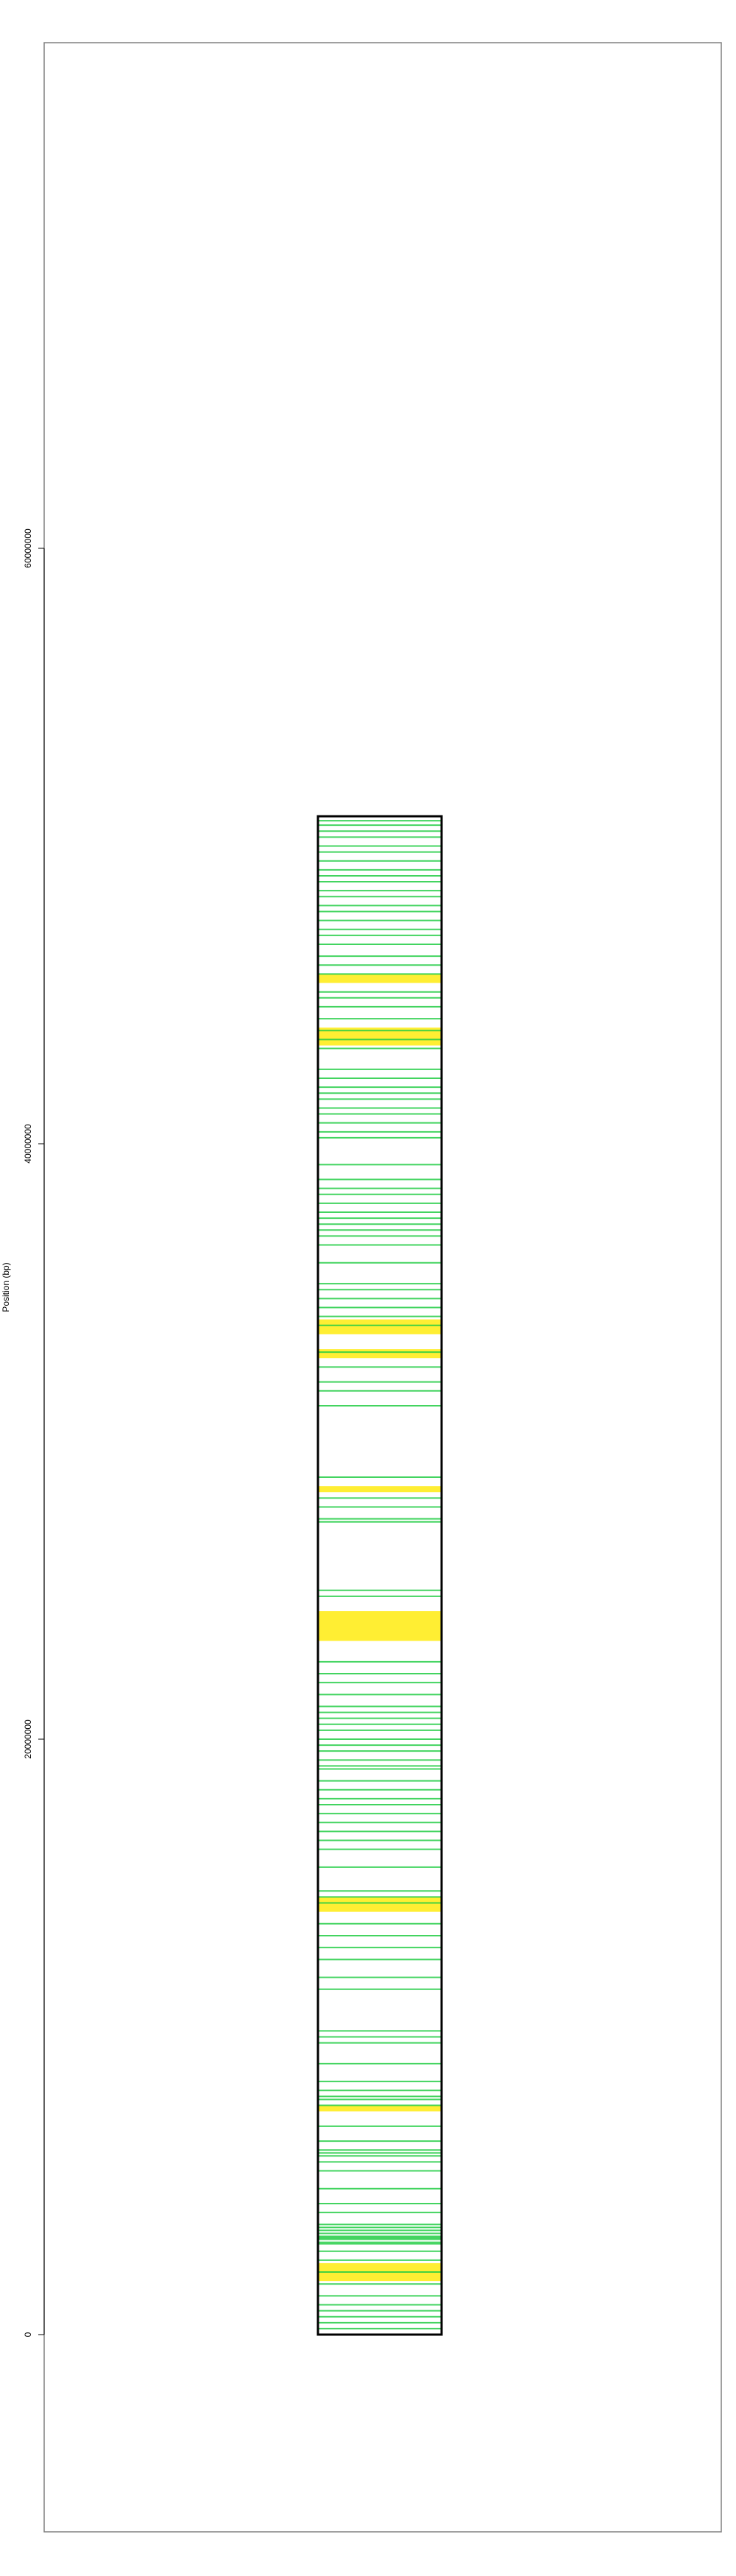 This screenshot has height=2576, width=736. I want to click on chromosome-outline, so click(379, 1575).